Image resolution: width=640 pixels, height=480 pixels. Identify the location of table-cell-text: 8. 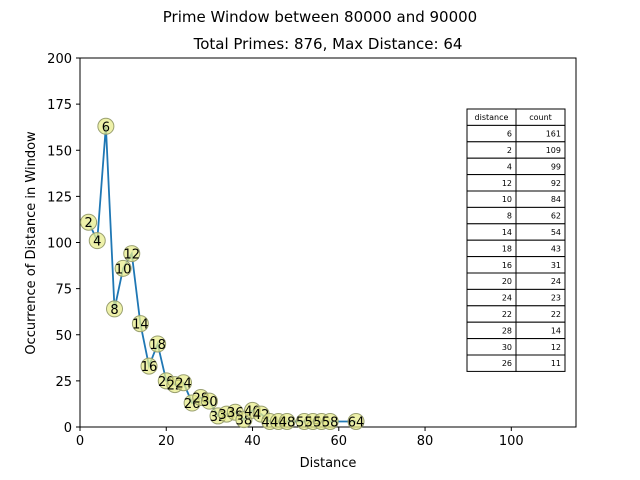
(509, 216).